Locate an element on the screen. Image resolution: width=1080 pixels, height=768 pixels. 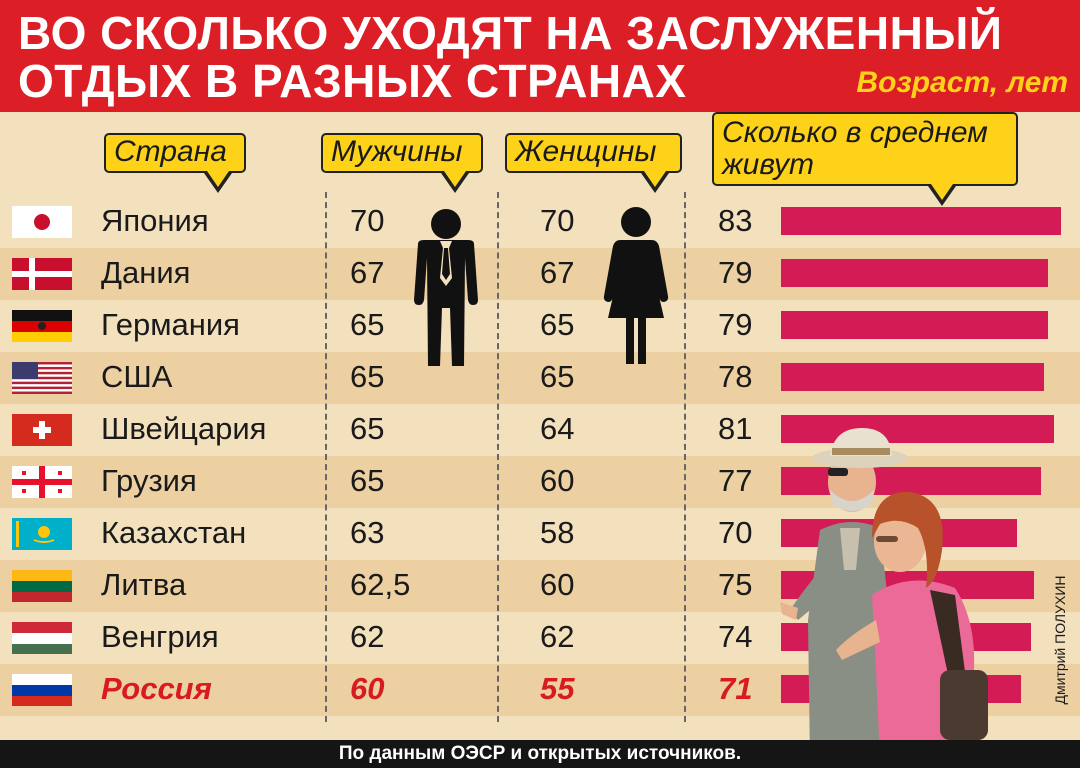
women-retirement-age: 70 is located at coordinates (557, 220).